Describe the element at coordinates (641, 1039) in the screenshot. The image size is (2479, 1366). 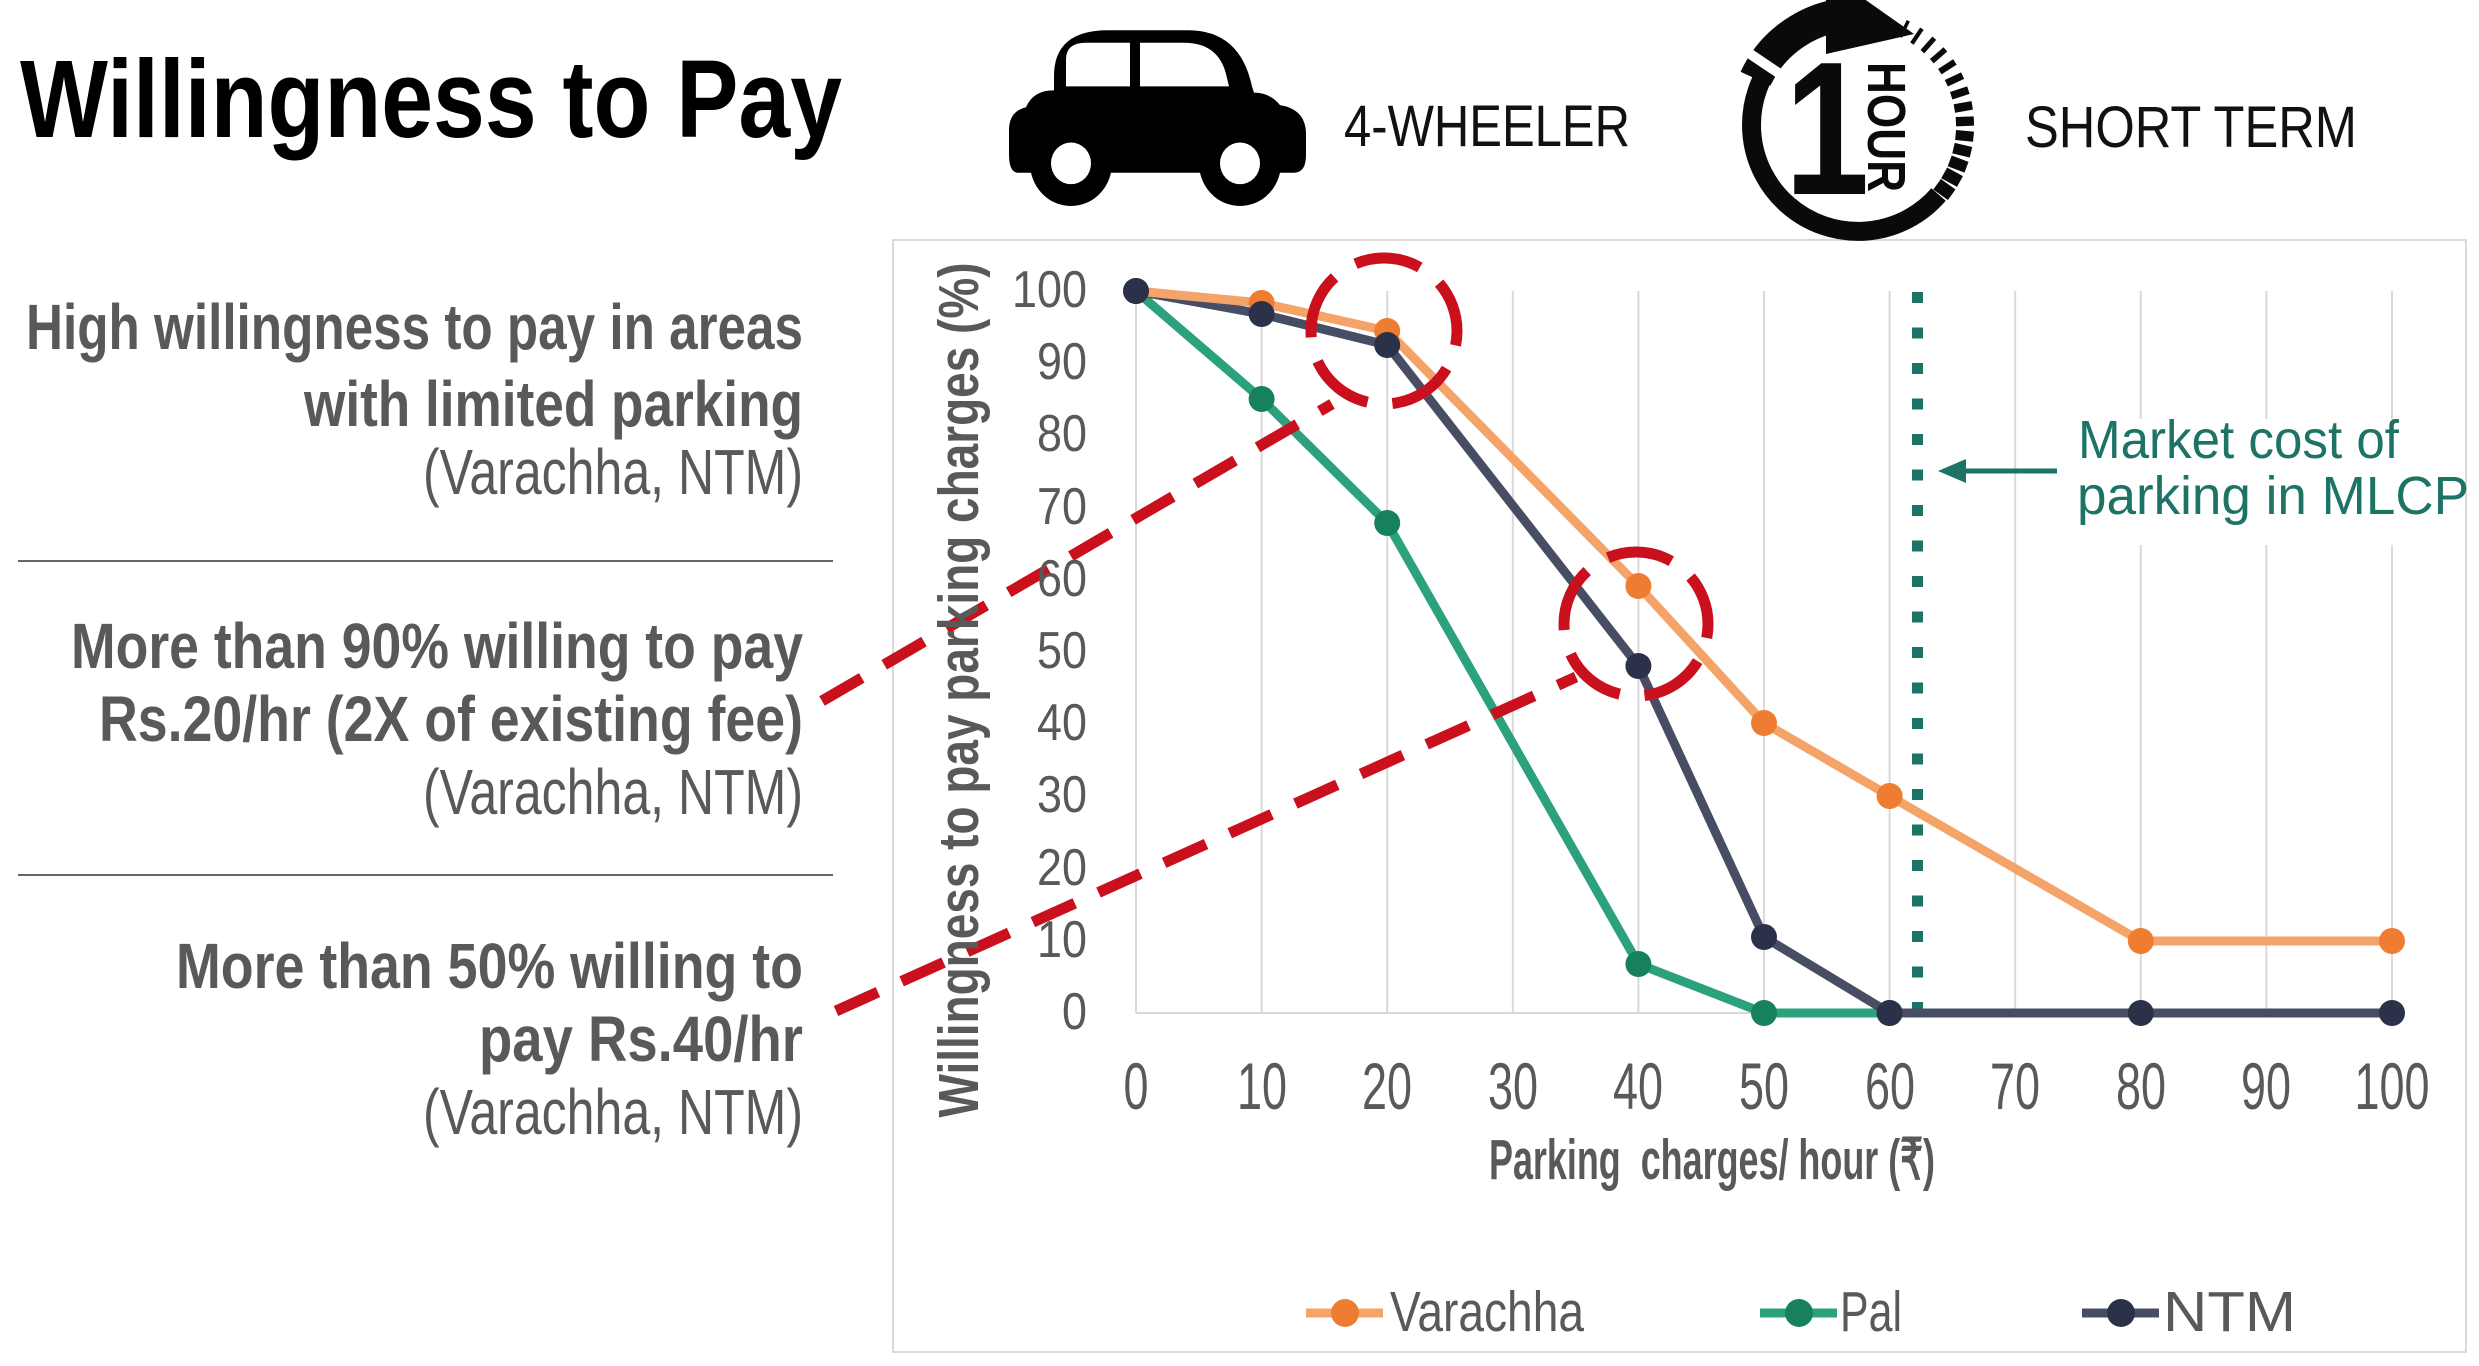
I see `svg-text: pay Rs.40/hr` at that location.